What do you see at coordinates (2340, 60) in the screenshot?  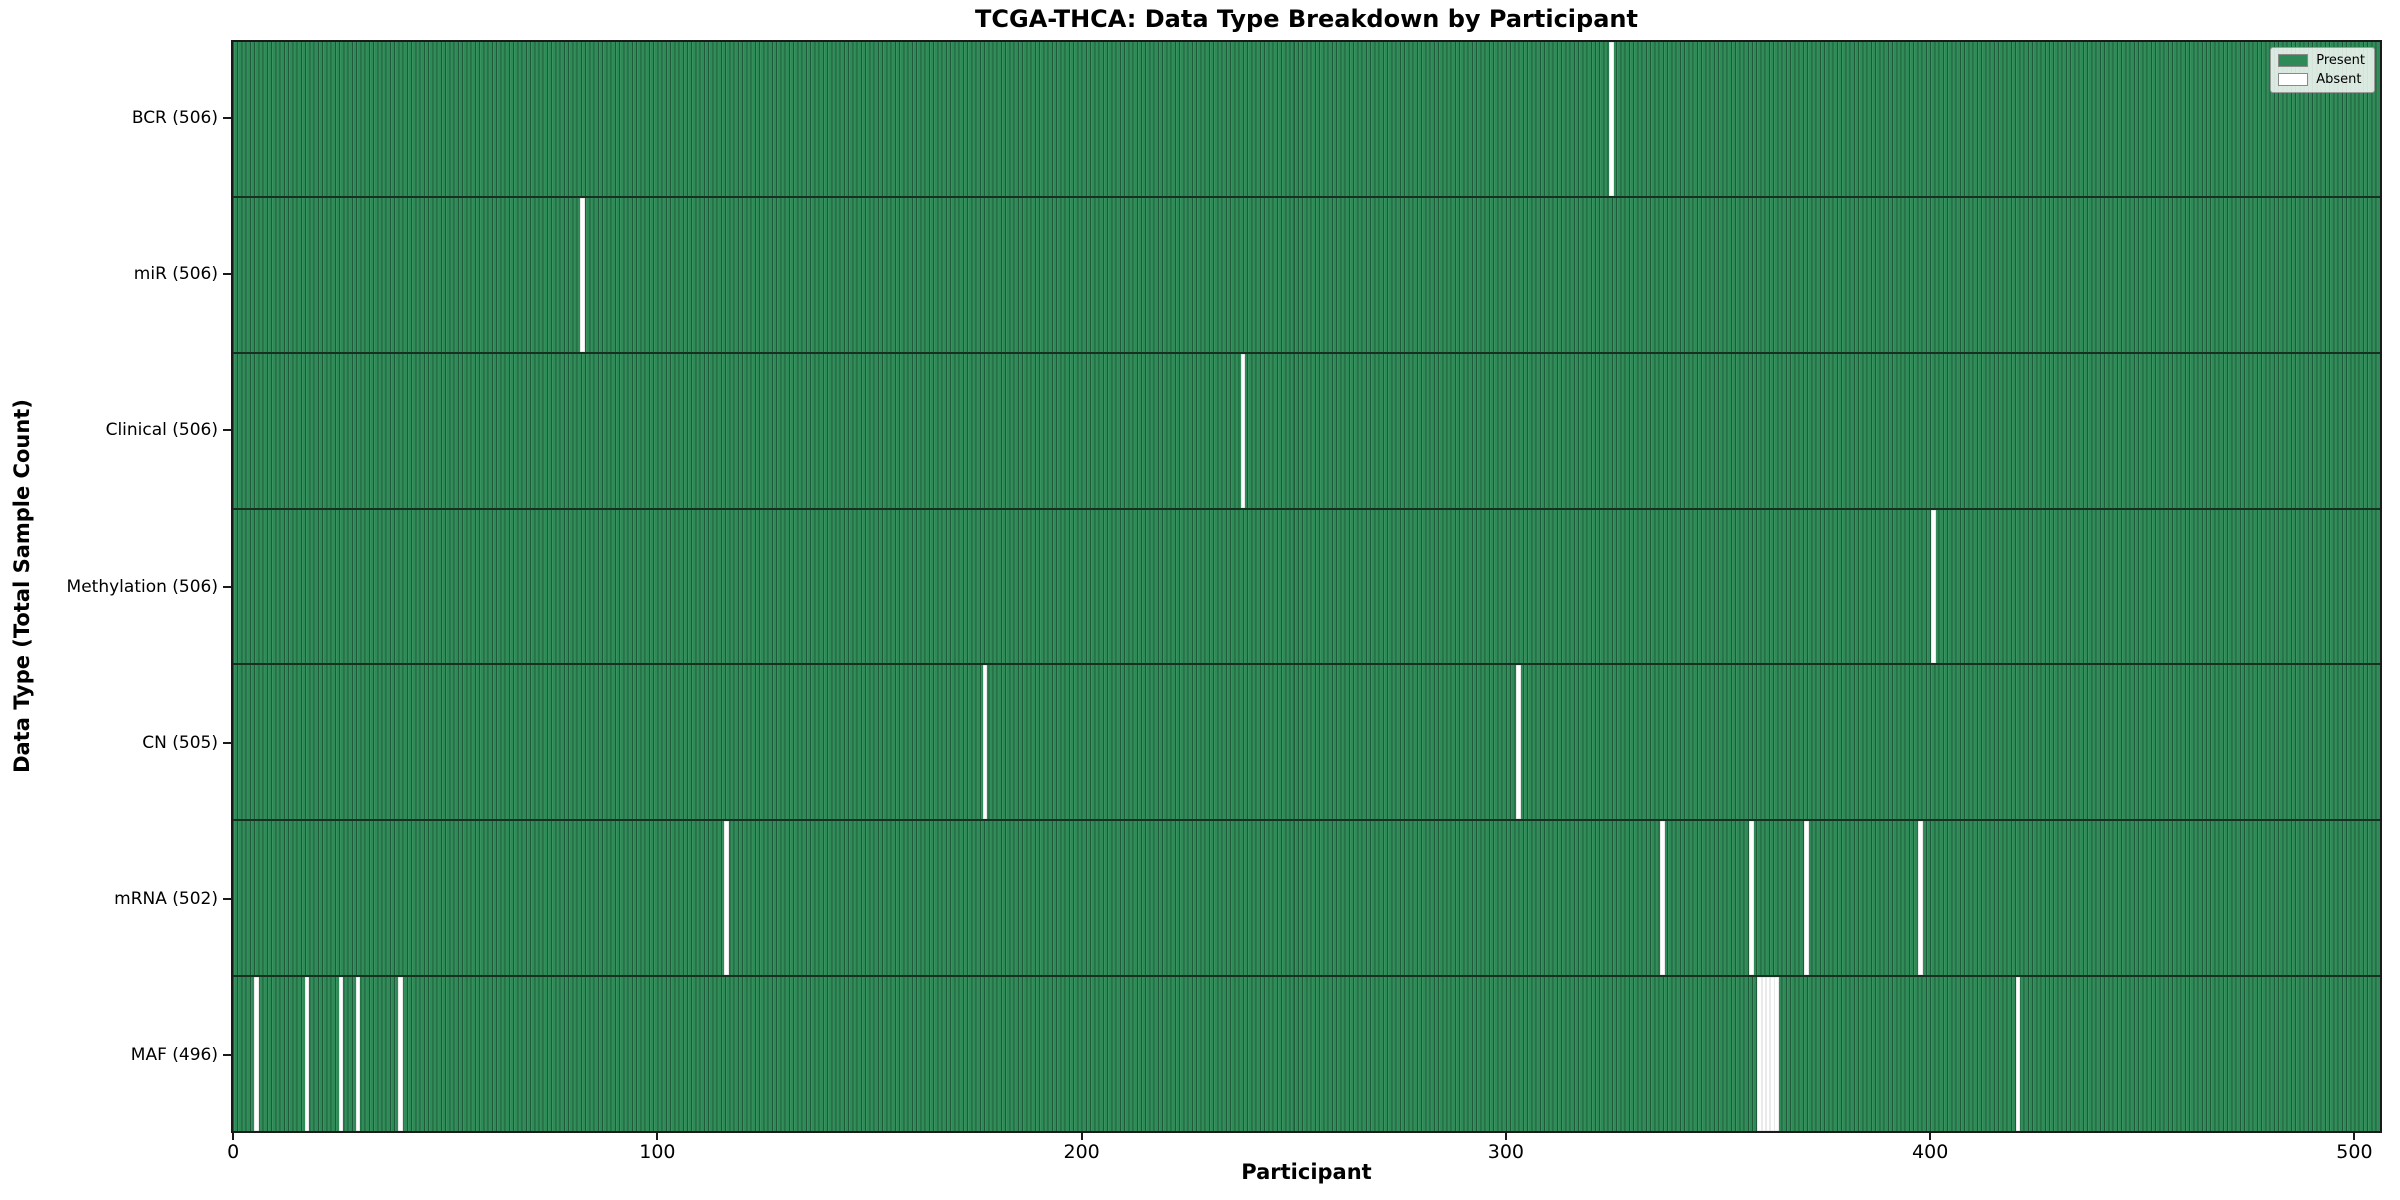 I see `legend-present-label: Present` at bounding box center [2340, 60].